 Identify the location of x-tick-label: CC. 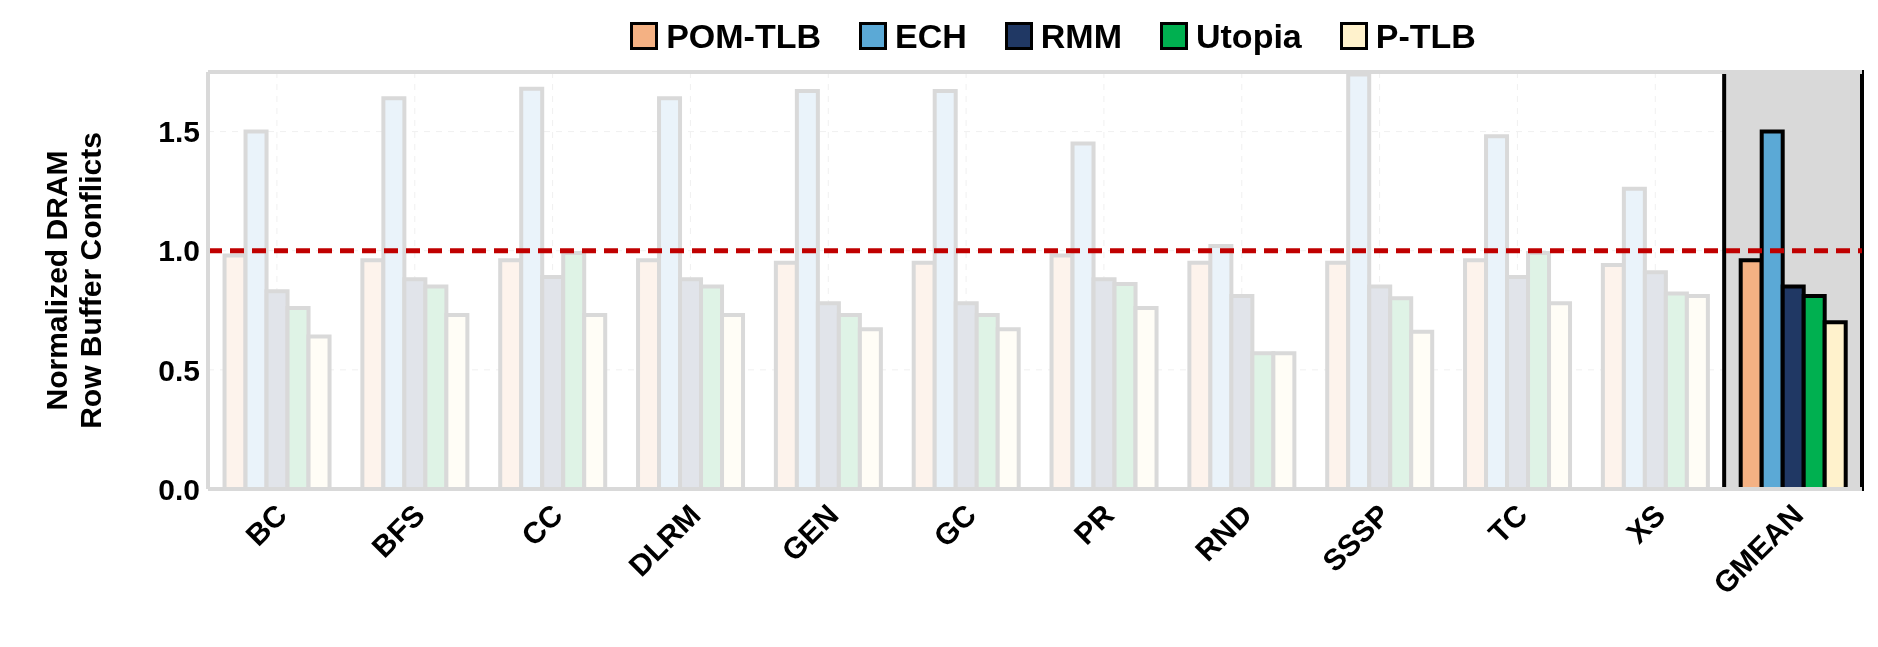
(541, 524).